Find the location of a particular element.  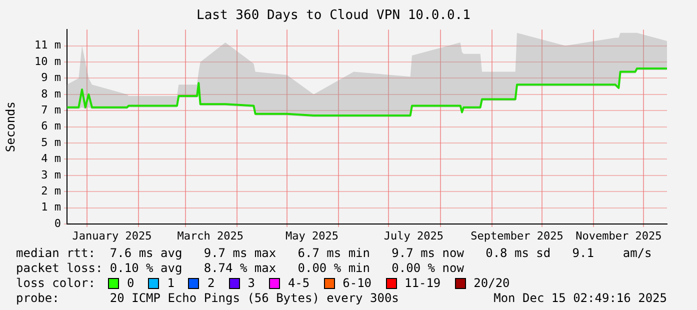

y-tick-label: 5 m is located at coordinates (51, 142).